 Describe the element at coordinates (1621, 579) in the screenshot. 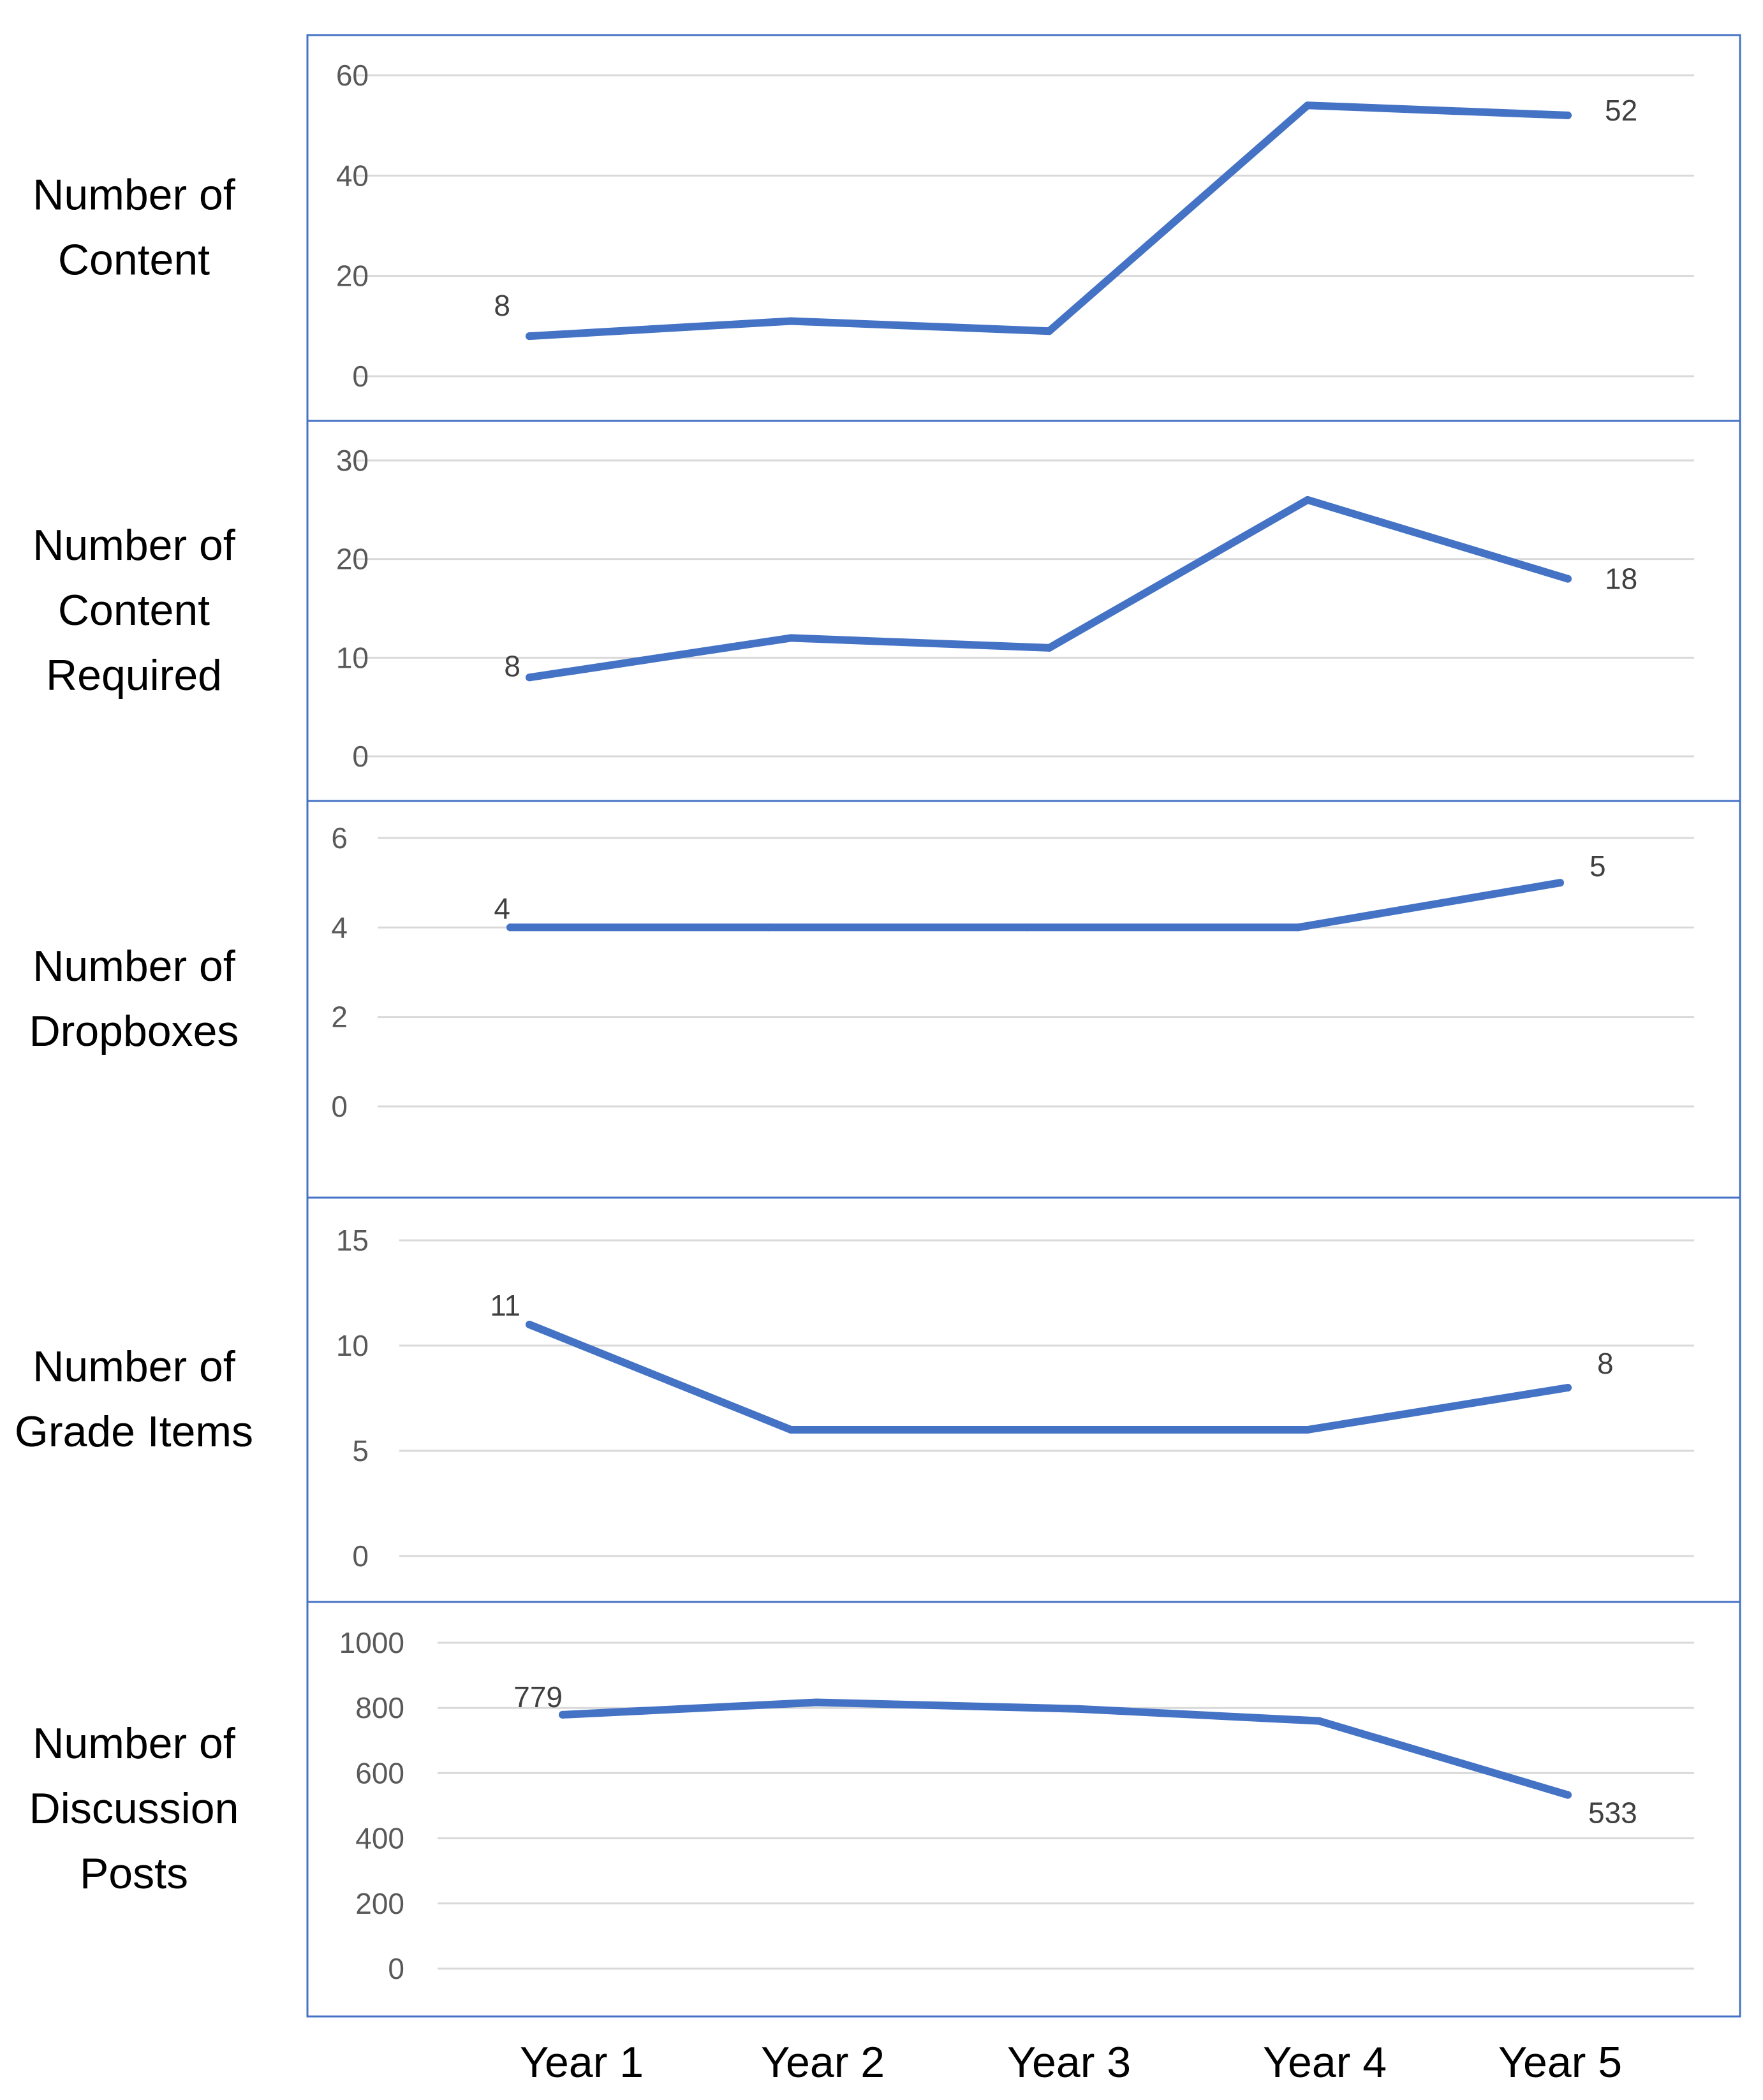

I see `data-label: 18` at that location.